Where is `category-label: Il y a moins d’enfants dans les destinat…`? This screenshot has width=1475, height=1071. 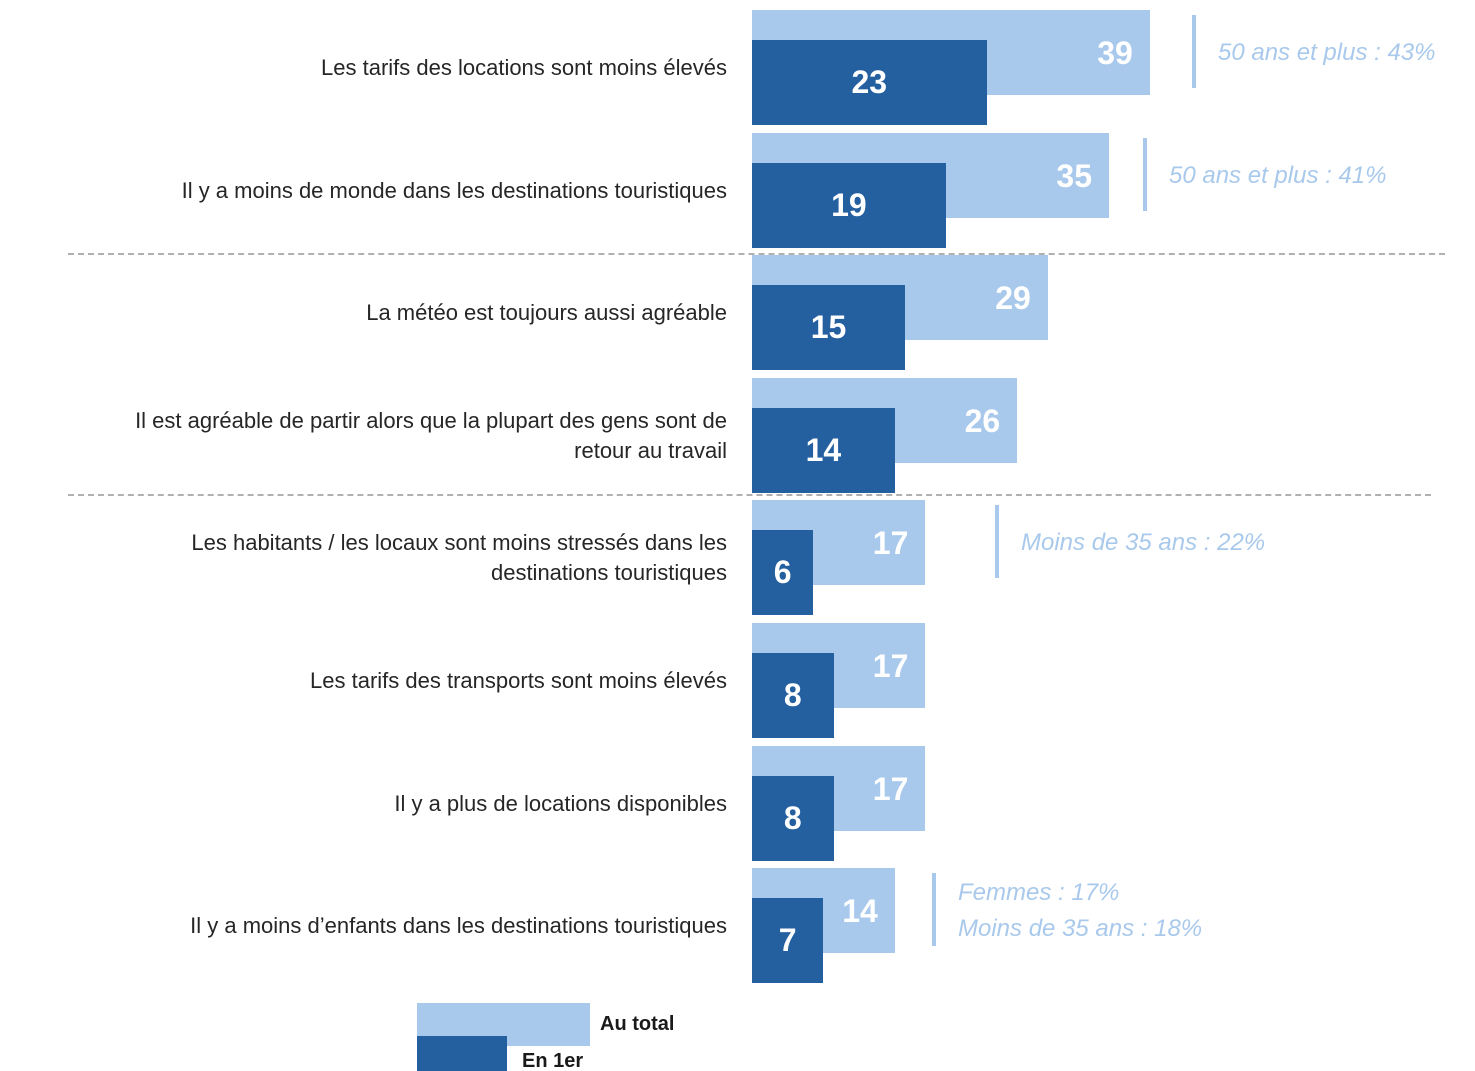 category-label: Il y a moins d’enfants dans les destinat… is located at coordinates (458, 926).